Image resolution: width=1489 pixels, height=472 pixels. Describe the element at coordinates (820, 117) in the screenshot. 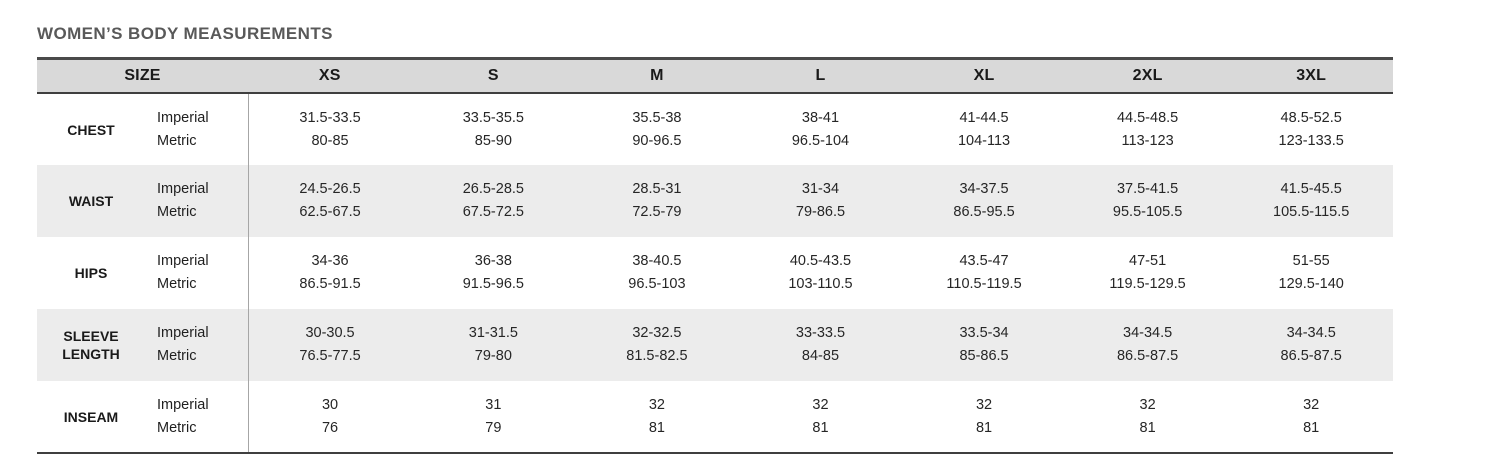

I see `imperial-value: 38-41` at that location.